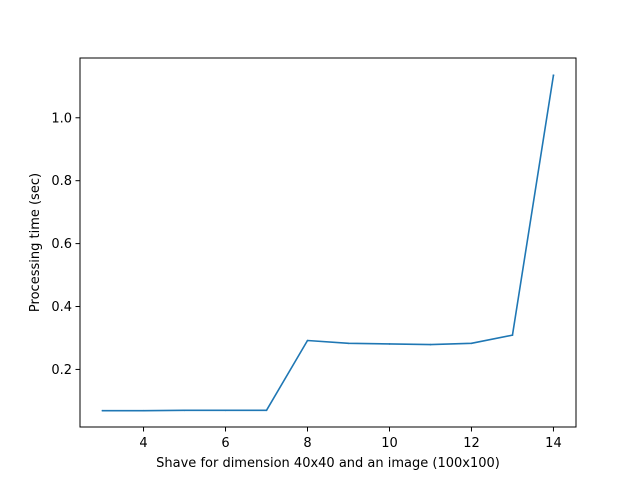  Describe the element at coordinates (225, 443) in the screenshot. I see `x-tick-label: 6` at that location.